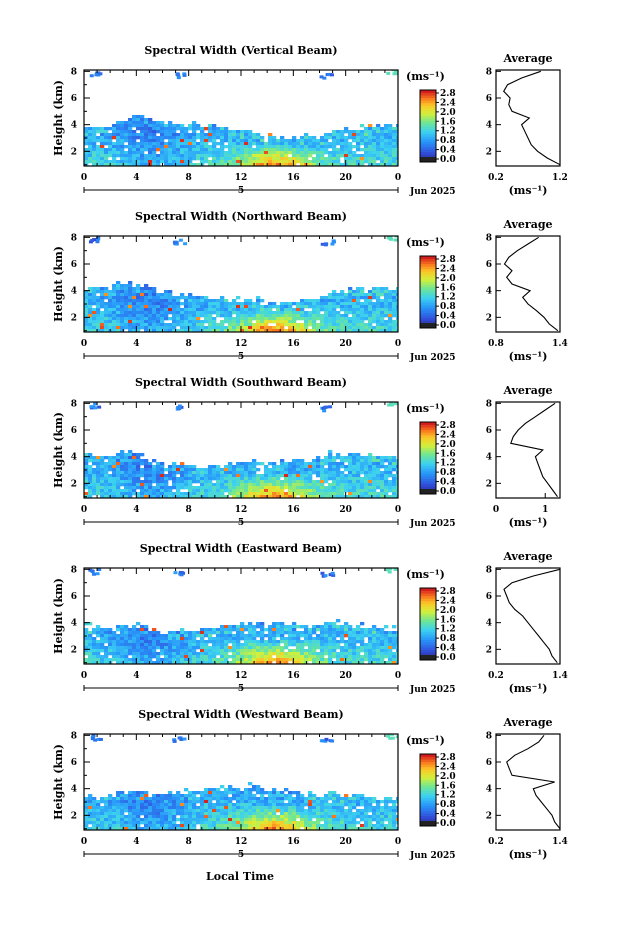 The height and width of the screenshot is (929, 618). I want to click on y-axis-label: Height (km), so click(58, 284).